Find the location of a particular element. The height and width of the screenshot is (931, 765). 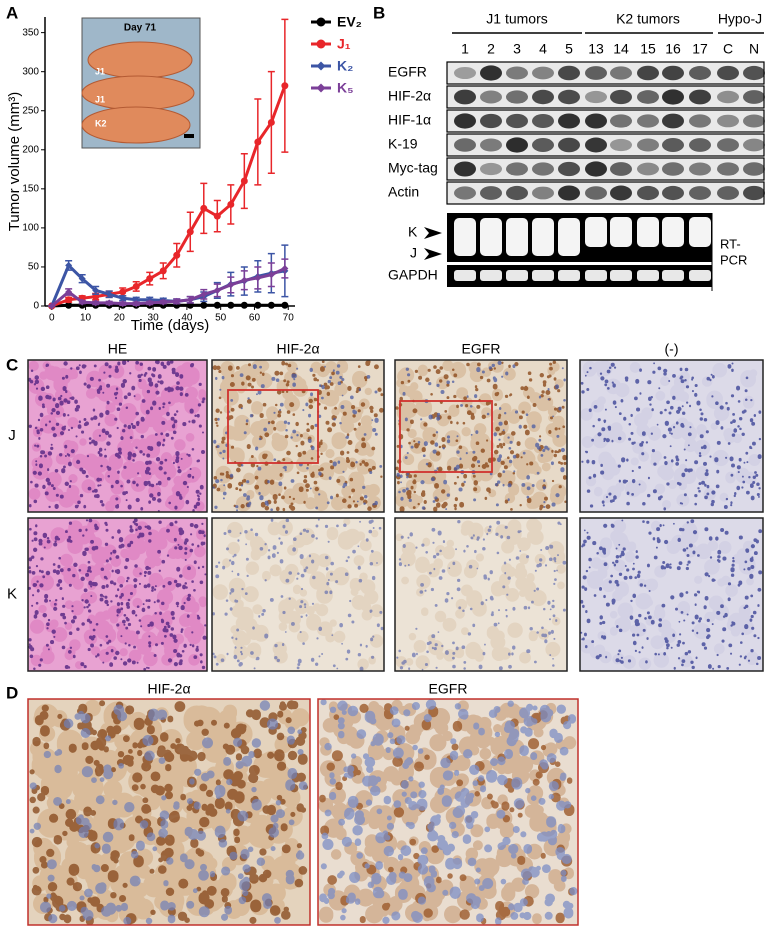

y-tick-label: 0 is located at coordinates (36, 306).